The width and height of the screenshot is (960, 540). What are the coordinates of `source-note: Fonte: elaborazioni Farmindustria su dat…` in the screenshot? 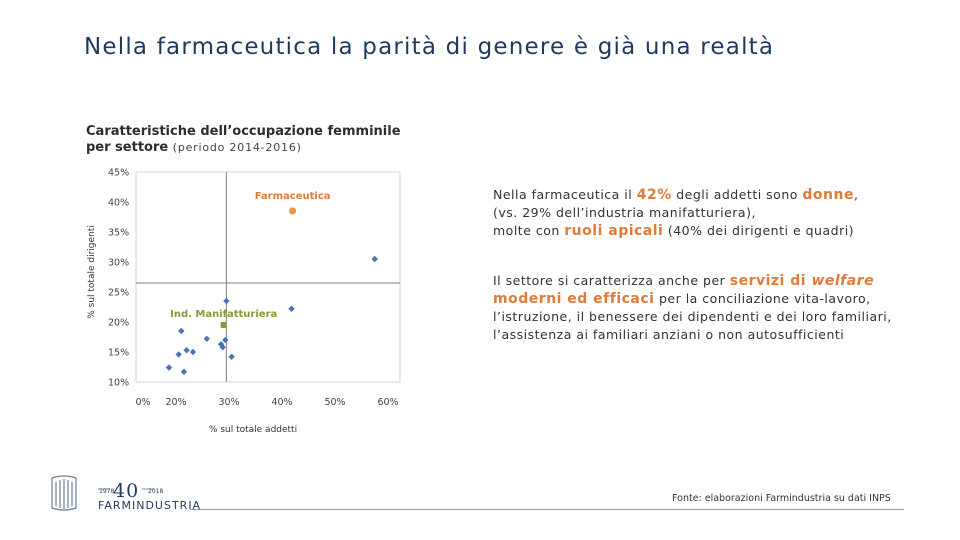 It's located at (781, 498).